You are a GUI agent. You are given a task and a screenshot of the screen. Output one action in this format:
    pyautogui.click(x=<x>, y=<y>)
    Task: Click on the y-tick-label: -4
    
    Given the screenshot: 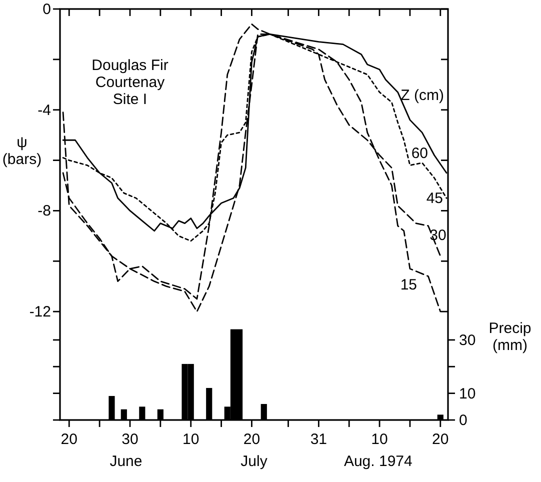 What is the action you would take?
    pyautogui.click(x=44, y=110)
    